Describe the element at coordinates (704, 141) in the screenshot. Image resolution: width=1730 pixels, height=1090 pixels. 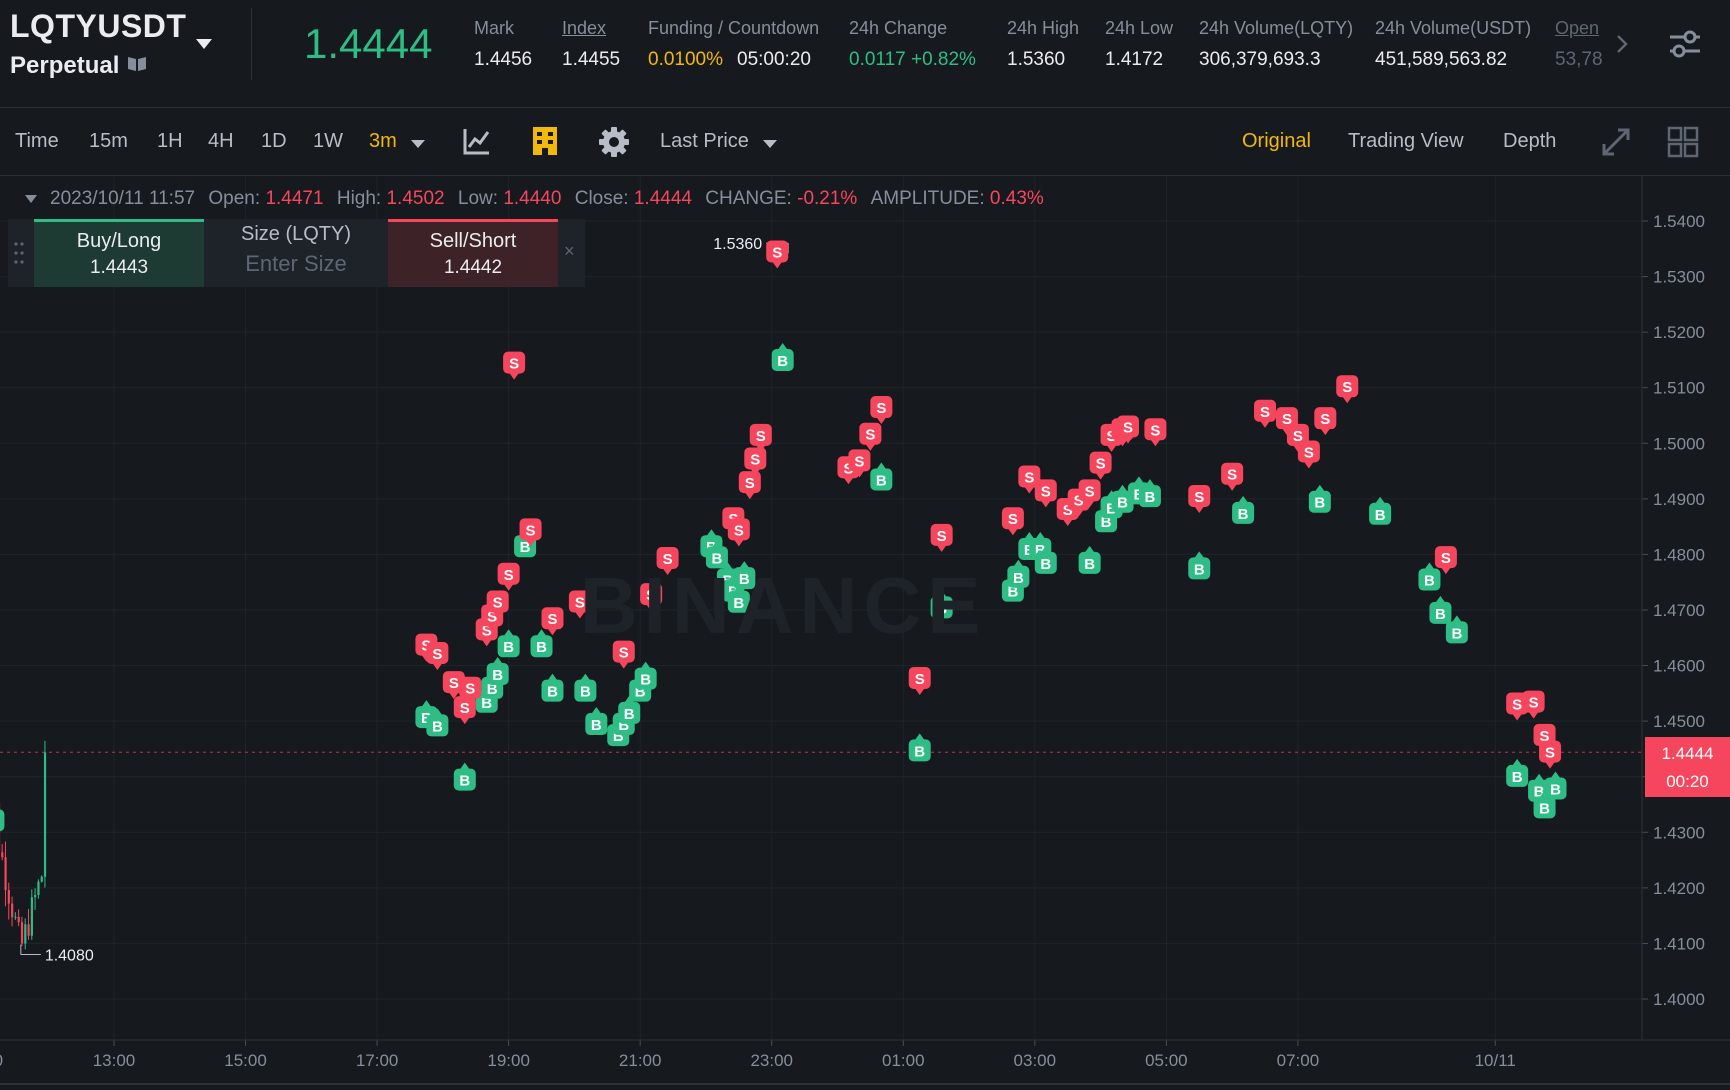
I see `price-type-select: Last Price` at that location.